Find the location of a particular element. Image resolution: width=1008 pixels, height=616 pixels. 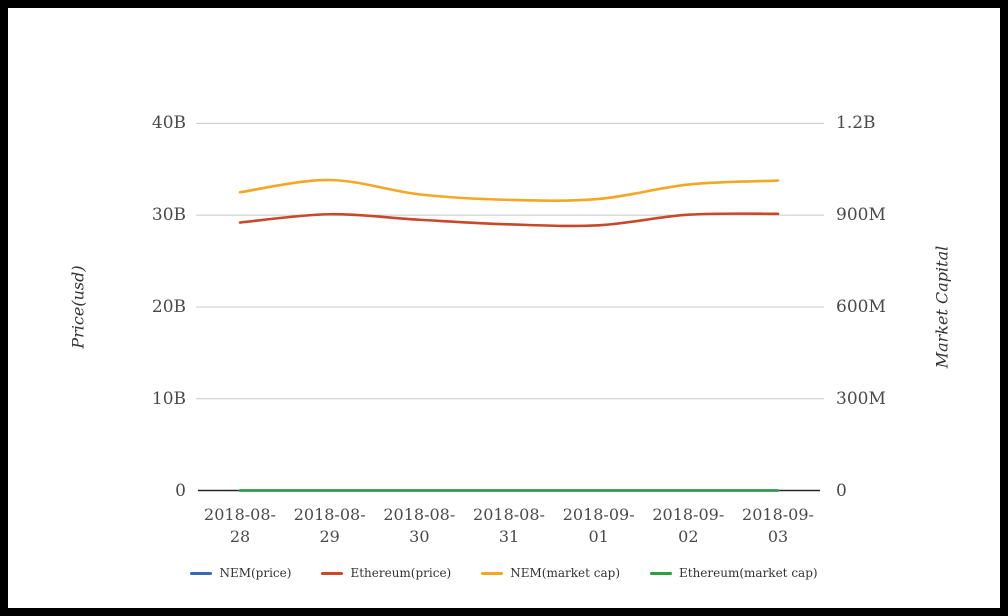

legend-label: Ethereum(price) is located at coordinates (401, 573).